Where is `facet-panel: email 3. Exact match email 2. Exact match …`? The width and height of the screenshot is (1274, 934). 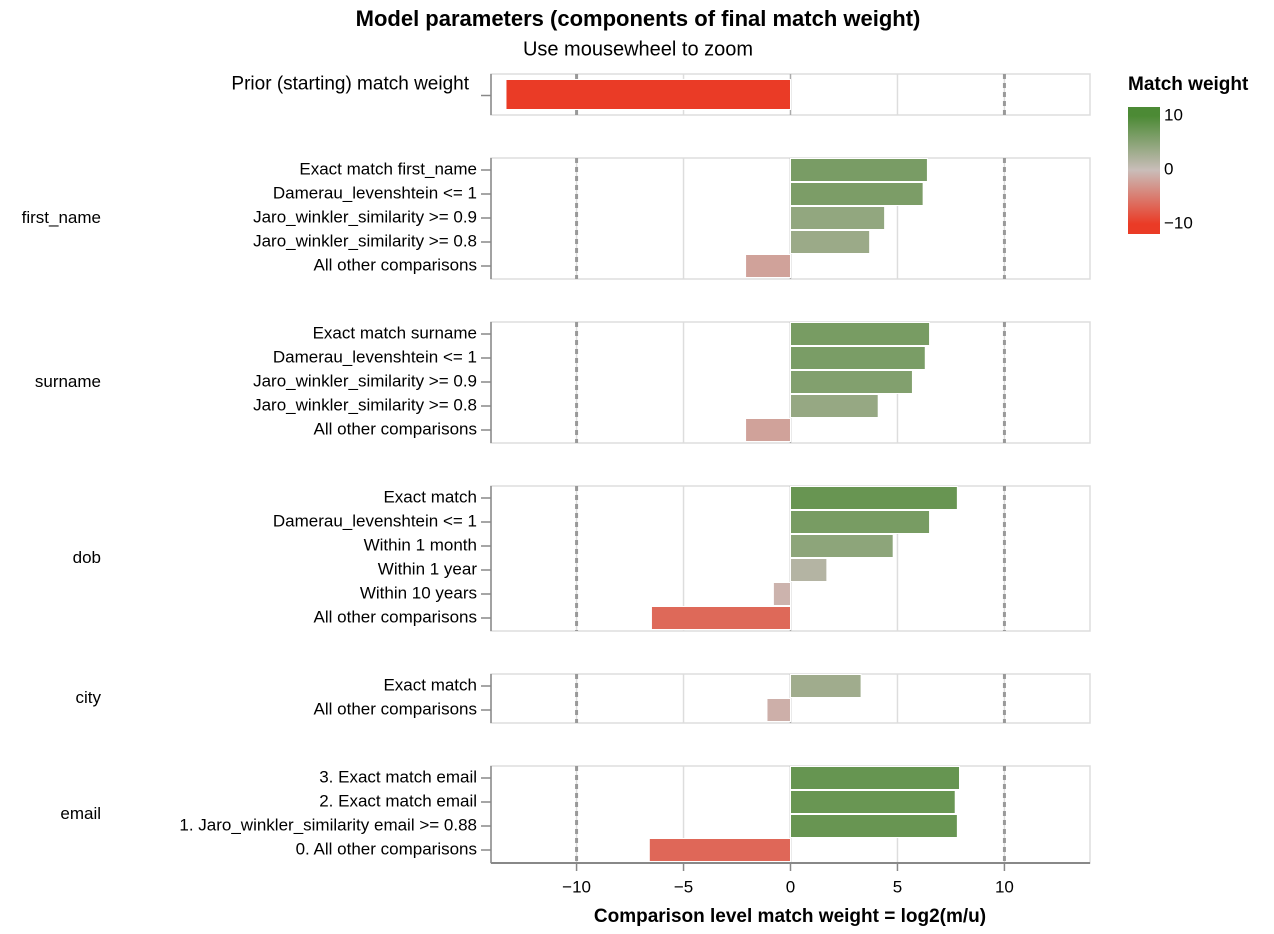 facet-panel: email 3. Exact match email 2. Exact match … is located at coordinates (575, 814).